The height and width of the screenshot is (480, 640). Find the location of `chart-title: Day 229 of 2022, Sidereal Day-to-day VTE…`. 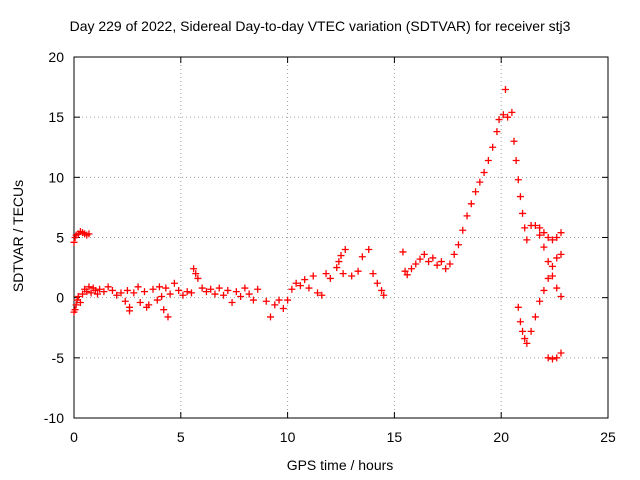

chart-title: Day 229 of 2022, Sidereal Day-to-day VTE… is located at coordinates (320, 26).